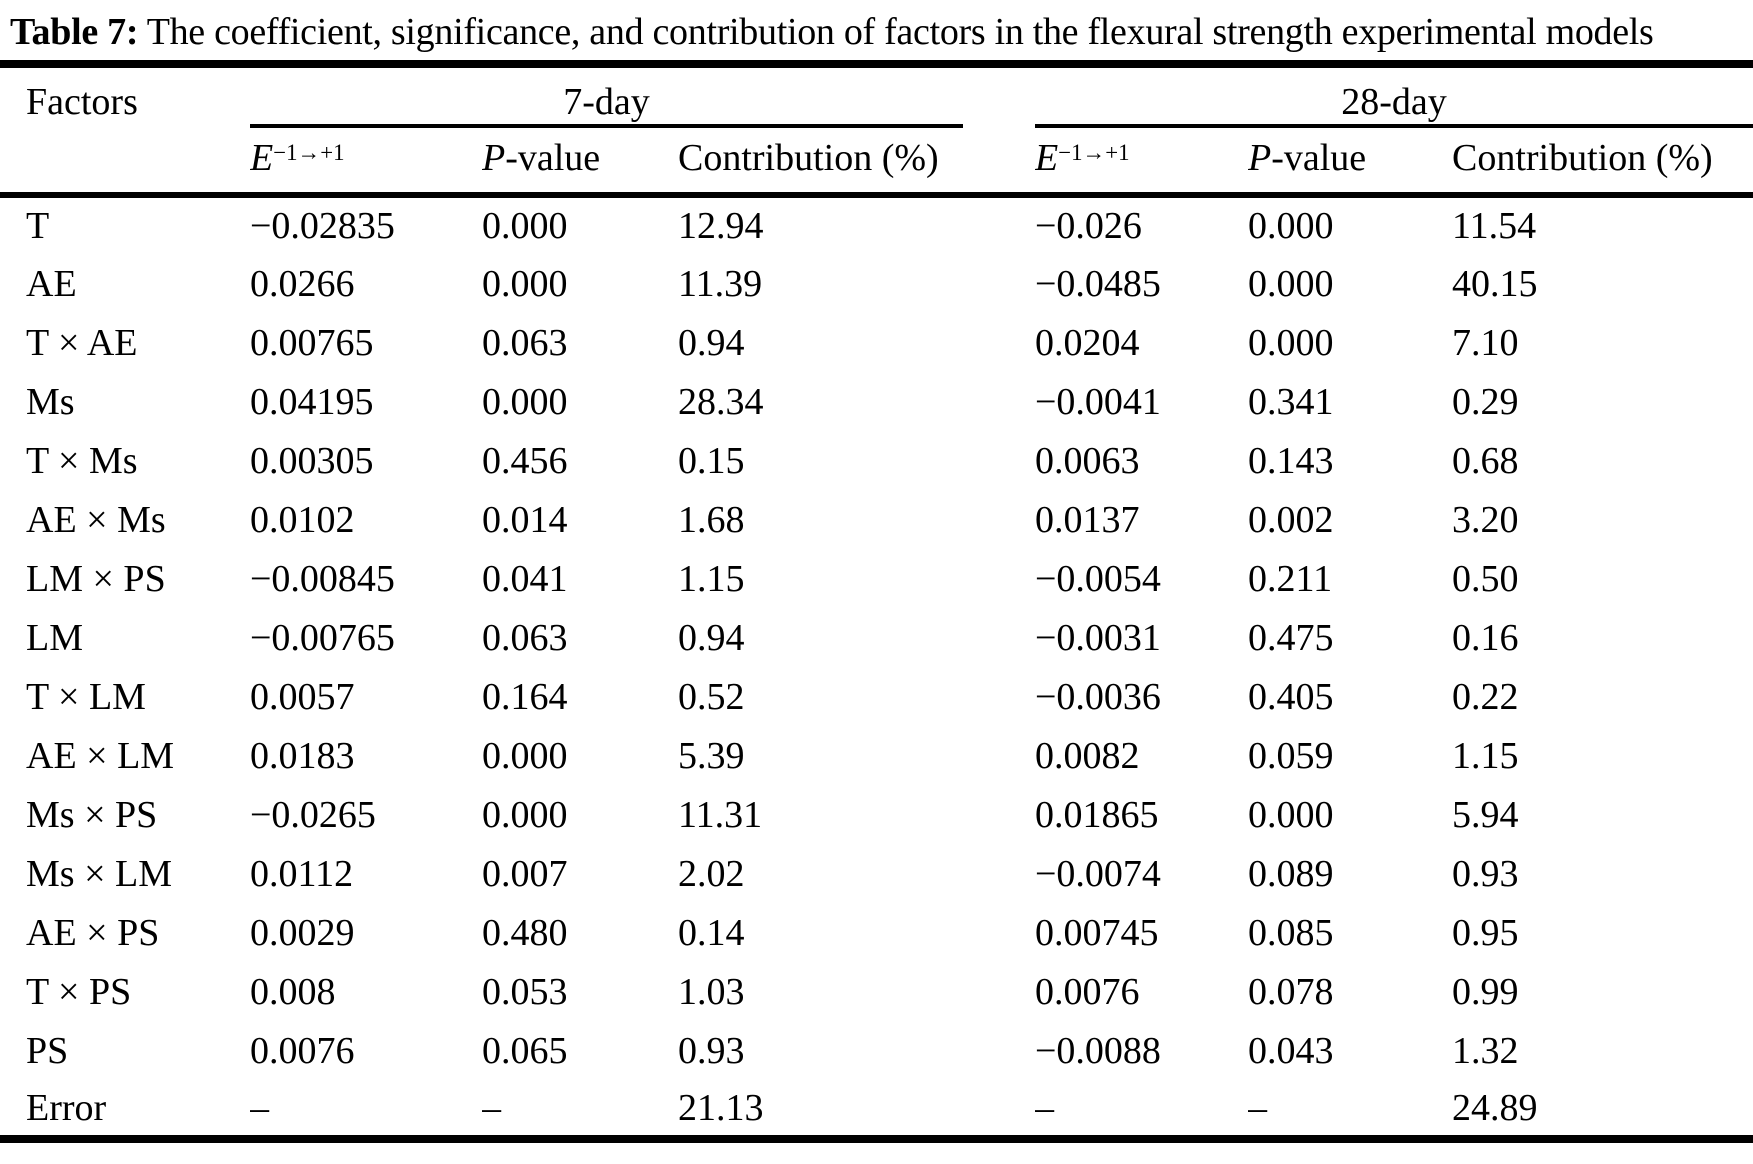  Describe the element at coordinates (1291, 637) in the screenshot. I see `pvalue-28day-cell: 0.475` at that location.